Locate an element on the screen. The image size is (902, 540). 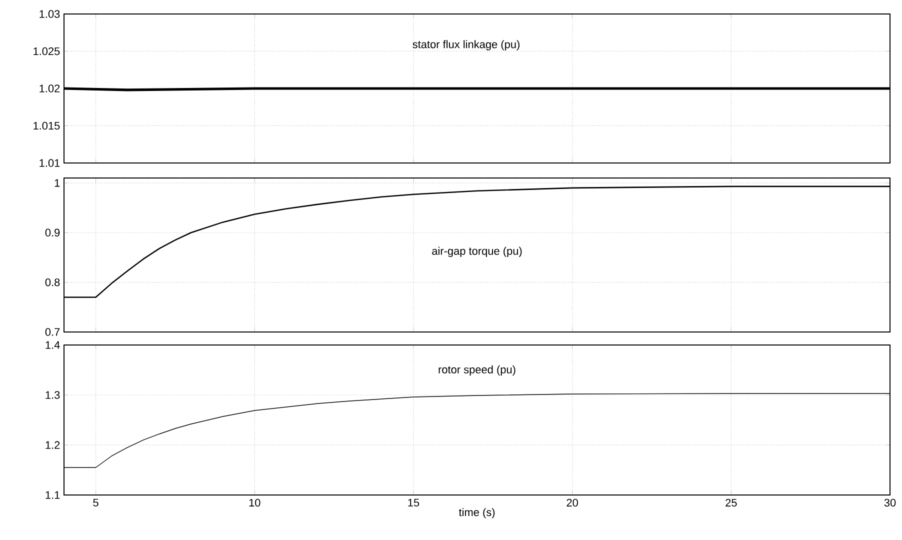
y-tick-label: 0.8 is located at coordinates (52, 282).